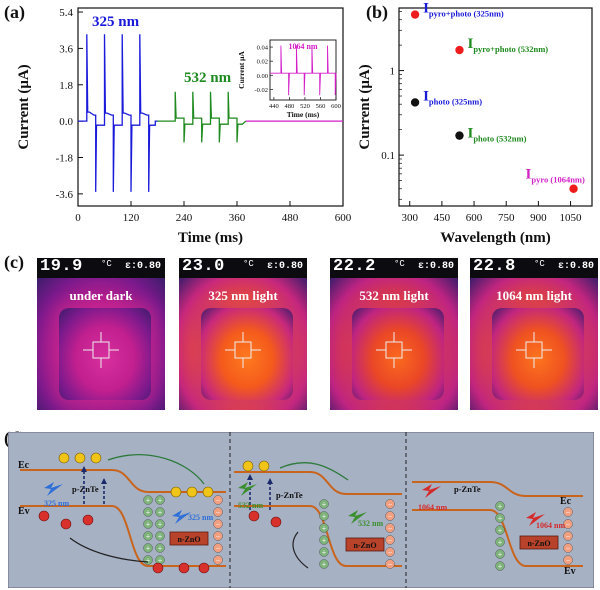 The image size is (600, 590). What do you see at coordinates (365, 544) in the screenshot?
I see `n-zno-block` at bounding box center [365, 544].